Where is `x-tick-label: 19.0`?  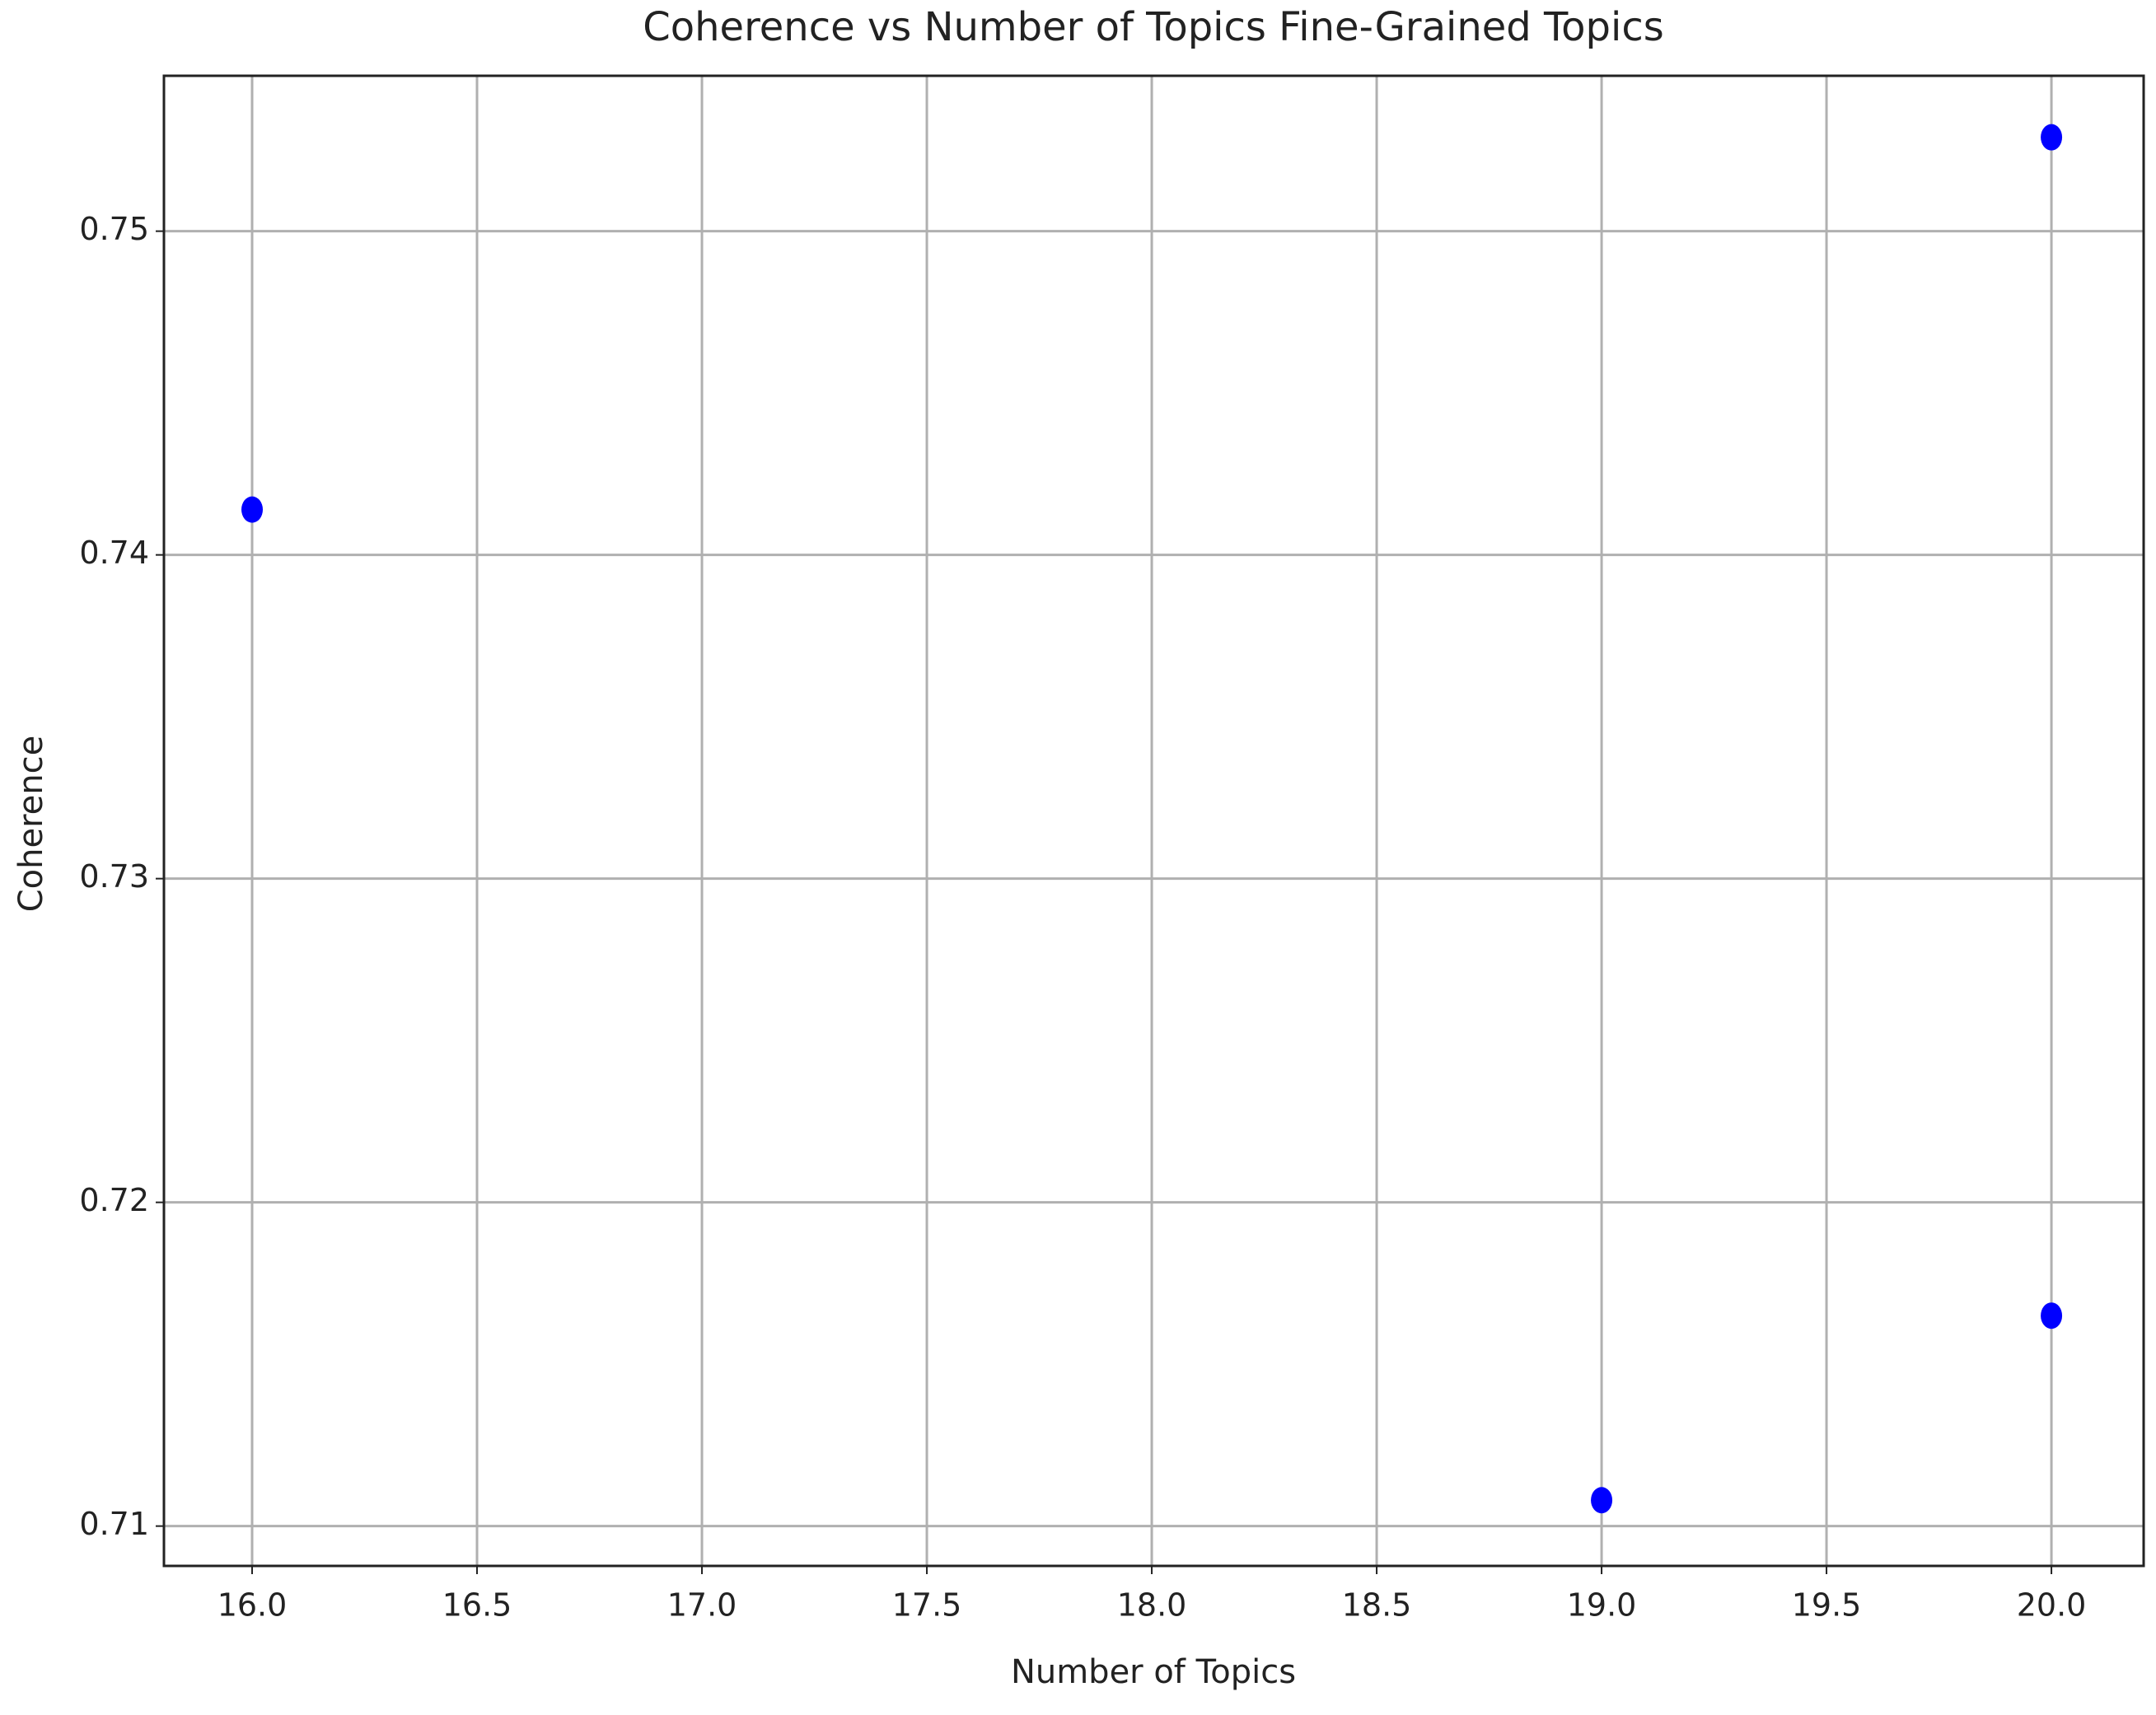 x-tick-label: 19.0 is located at coordinates (1602, 1606).